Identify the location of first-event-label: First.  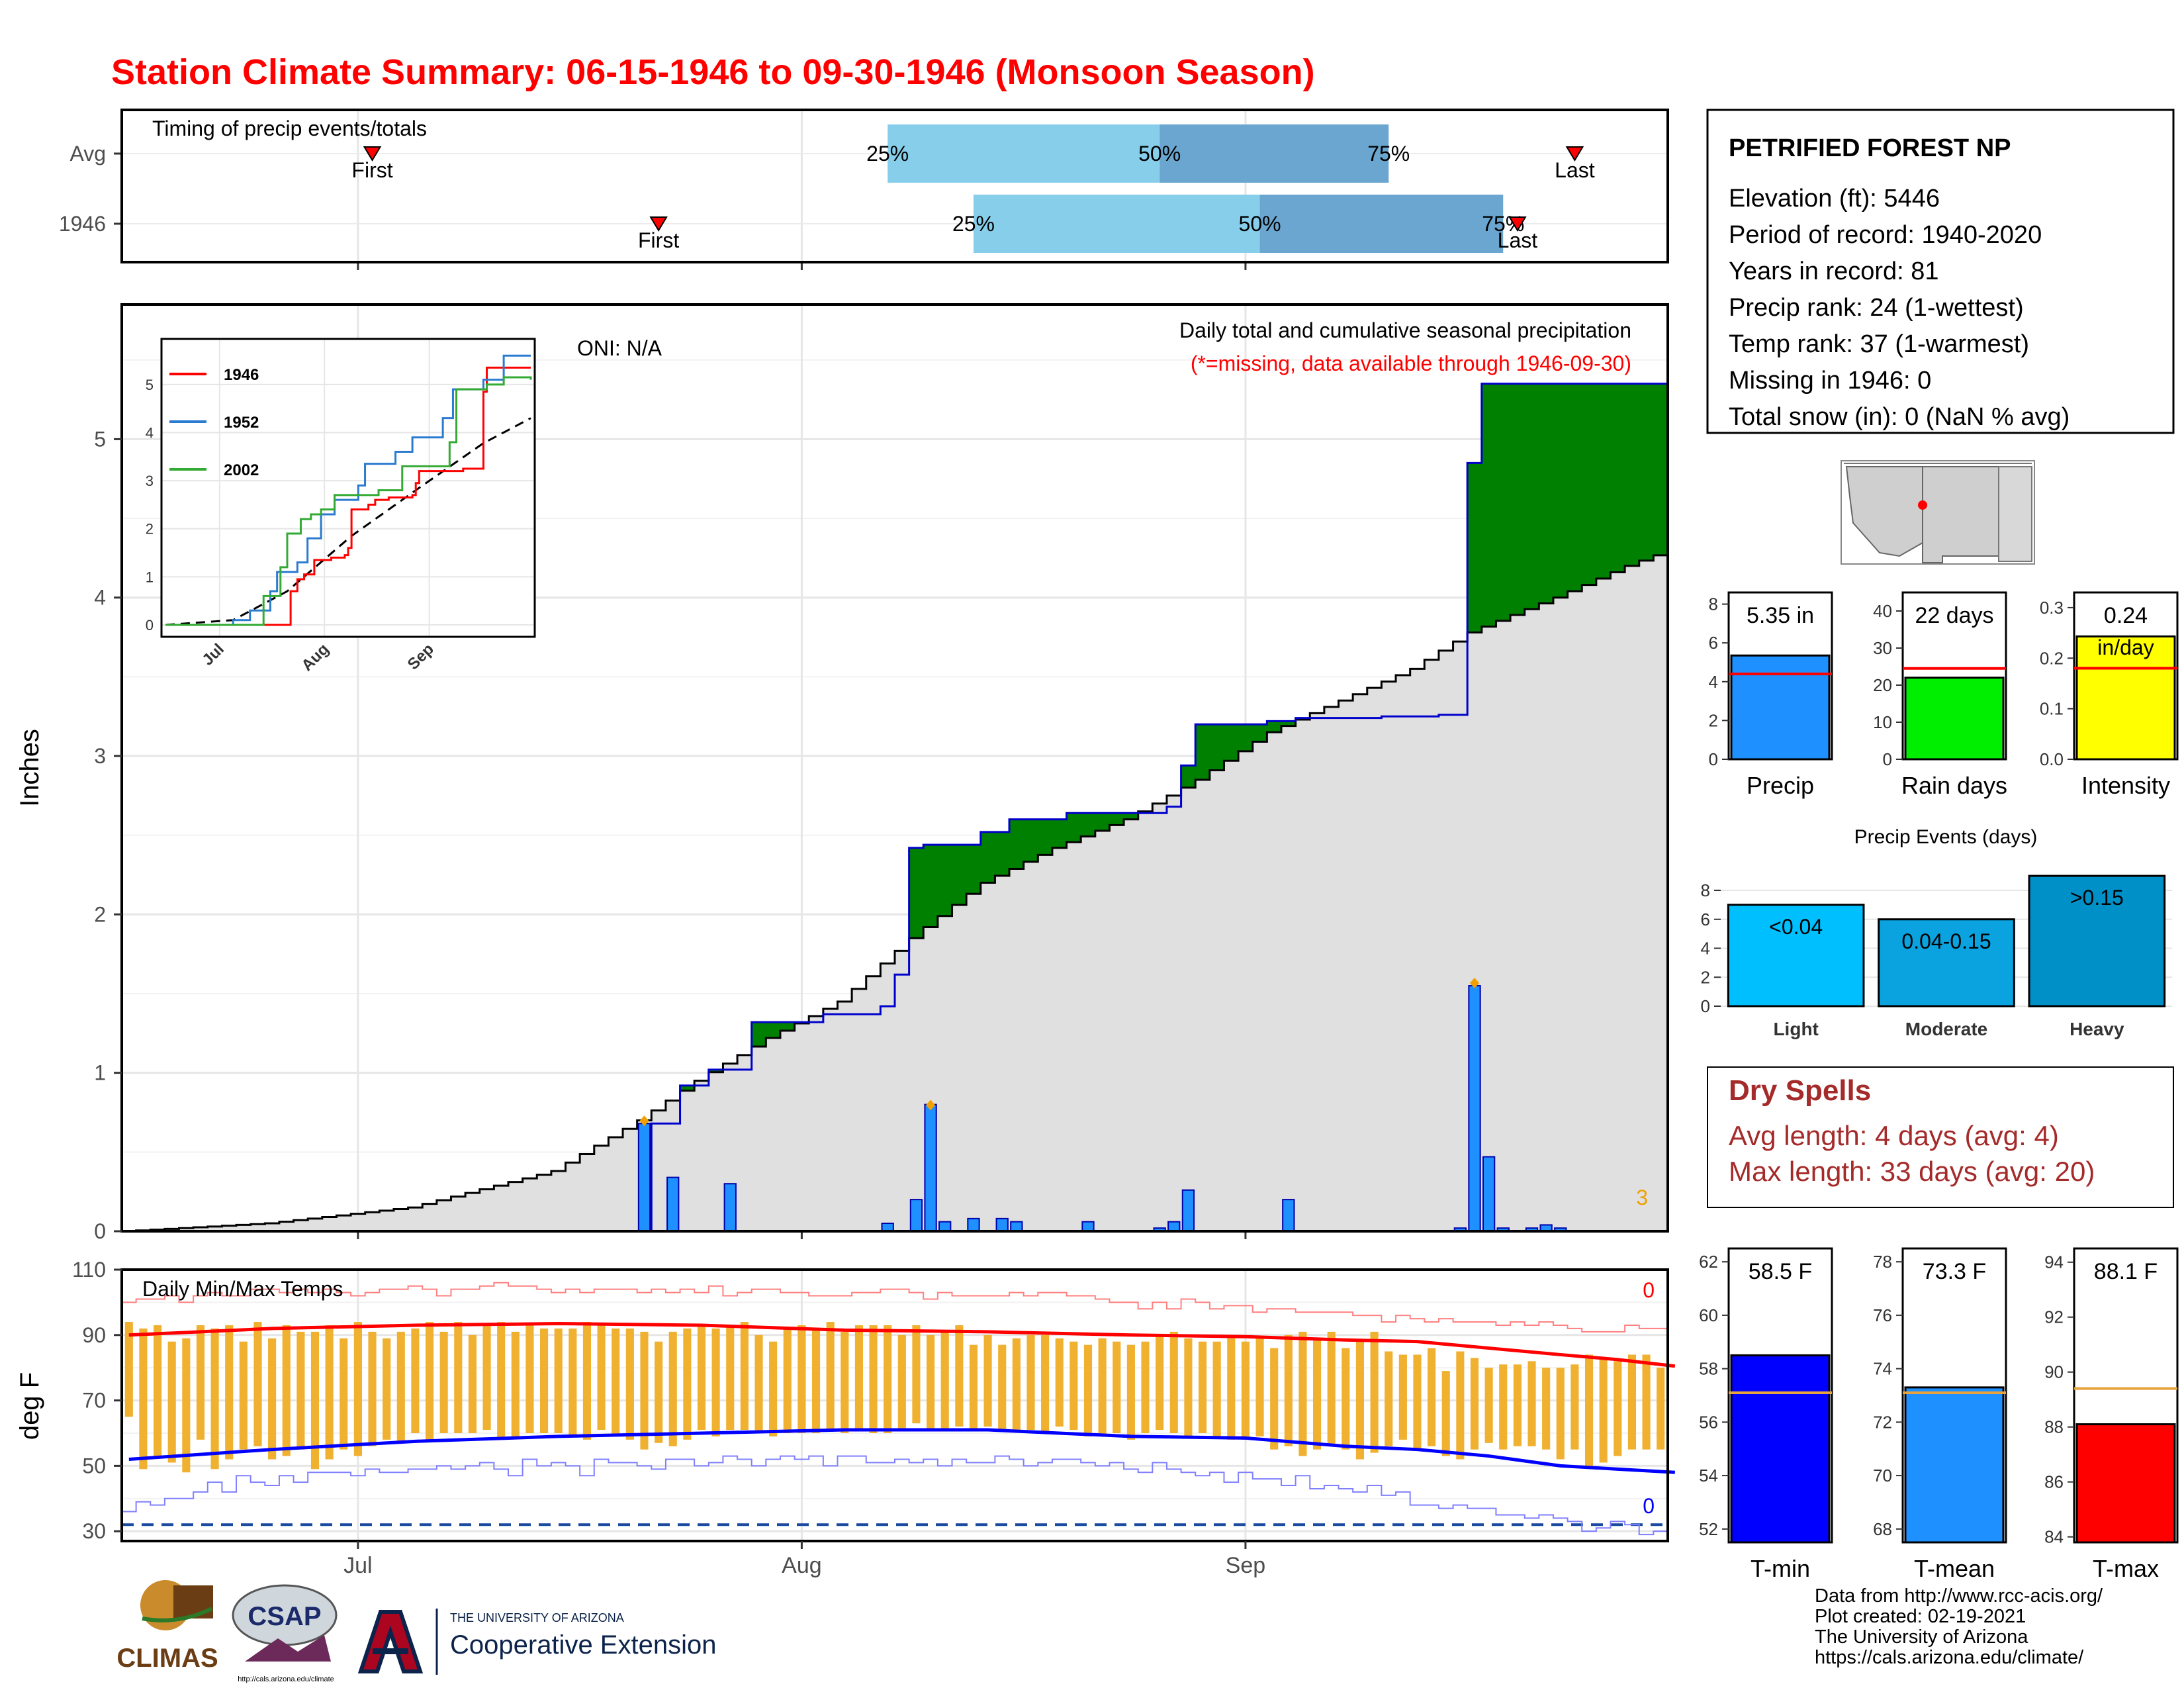
(371, 170).